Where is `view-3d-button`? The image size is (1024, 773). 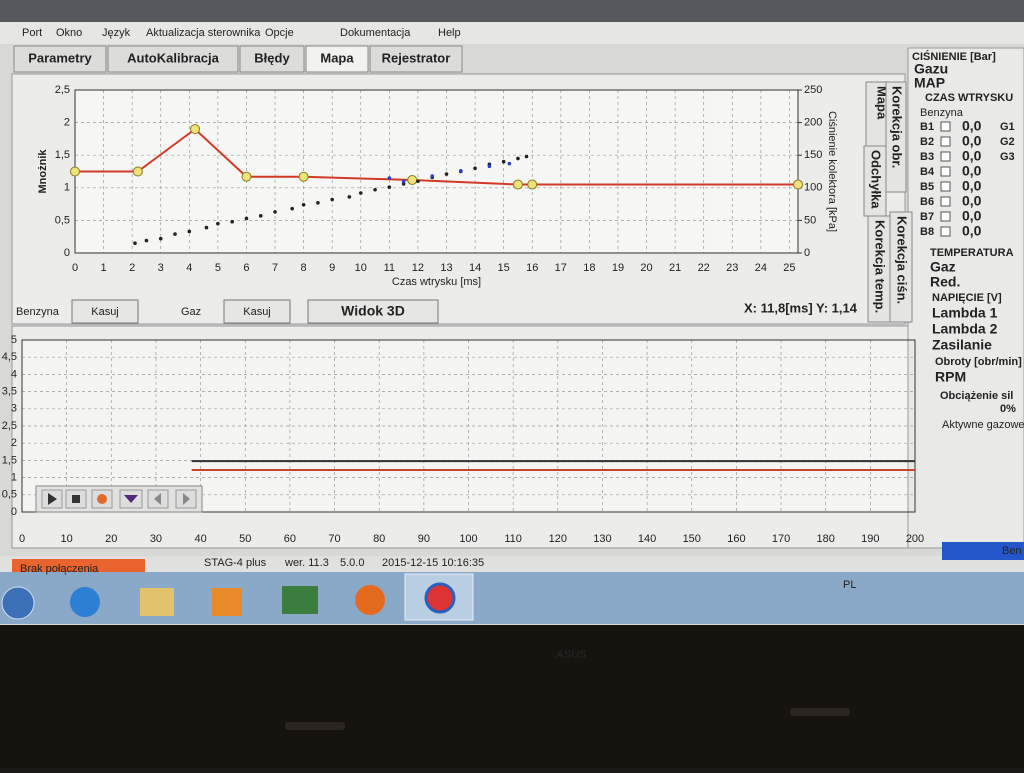
view-3d-button is located at coordinates (373, 311).